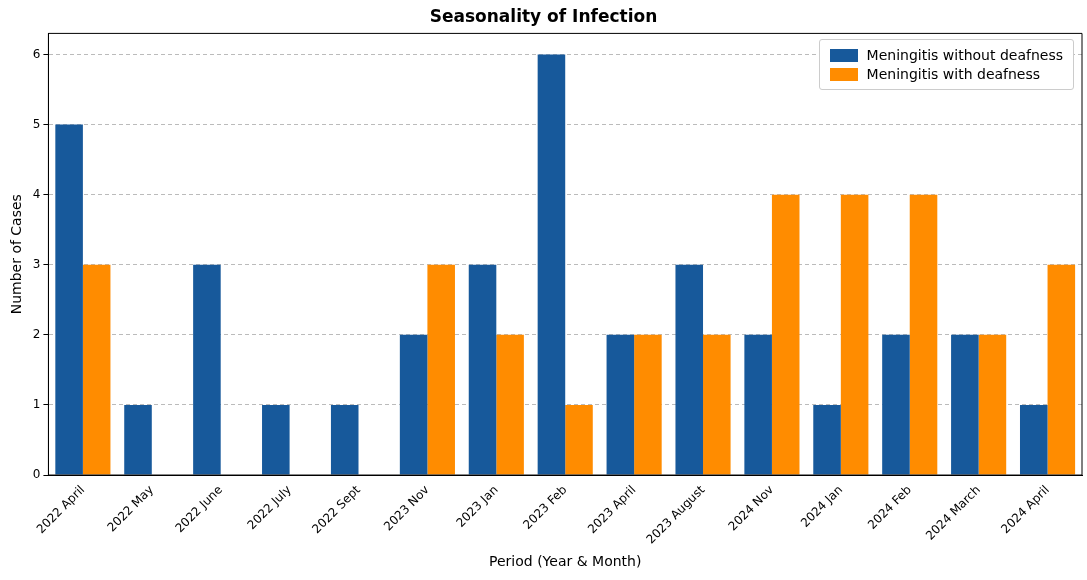 The image size is (1087, 580). What do you see at coordinates (964, 55) in the screenshot?
I see `legend-label: Meningitis without deafness` at bounding box center [964, 55].